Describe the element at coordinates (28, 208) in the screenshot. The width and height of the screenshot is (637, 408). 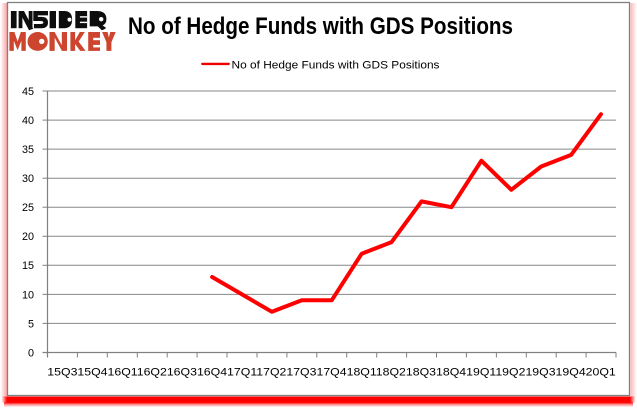
I see `svg-text: 25` at that location.